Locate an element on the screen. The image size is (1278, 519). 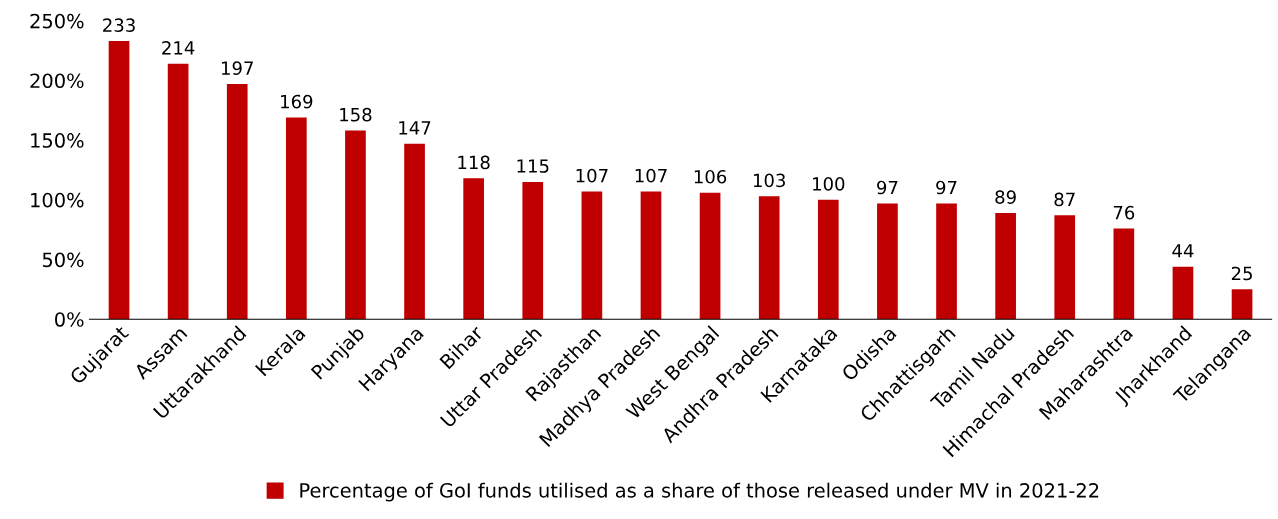
y-tick-label: 50% is located at coordinates (63, 260).